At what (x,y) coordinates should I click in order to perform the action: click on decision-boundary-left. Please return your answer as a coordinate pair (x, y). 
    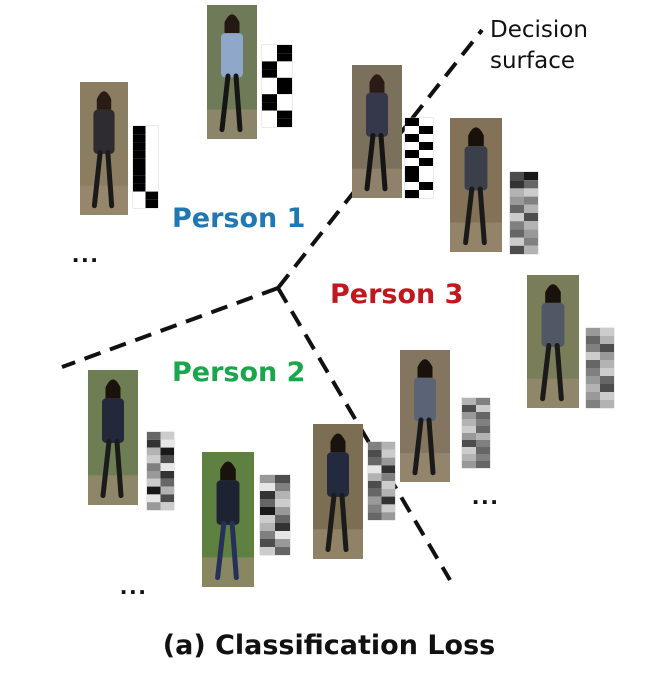
    Looking at the image, I should click on (170, 327).